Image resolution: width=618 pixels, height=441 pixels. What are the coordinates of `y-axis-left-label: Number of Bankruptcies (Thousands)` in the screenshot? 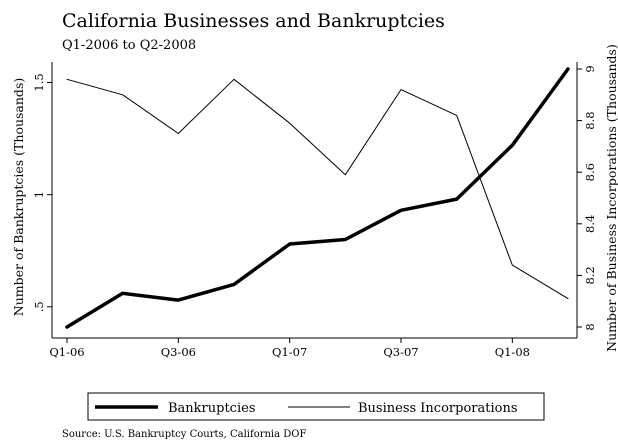 It's located at (18, 197).